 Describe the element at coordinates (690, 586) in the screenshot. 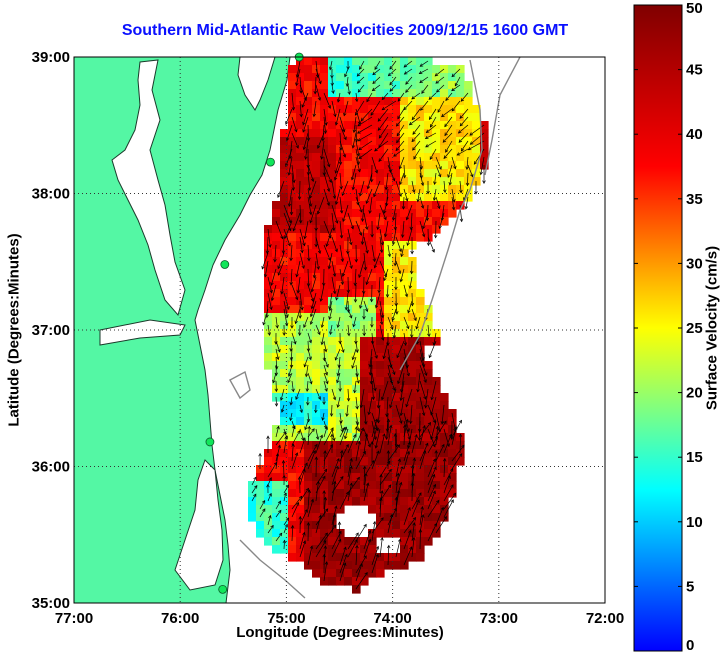

I see `colorbar-tick-label: 5` at that location.